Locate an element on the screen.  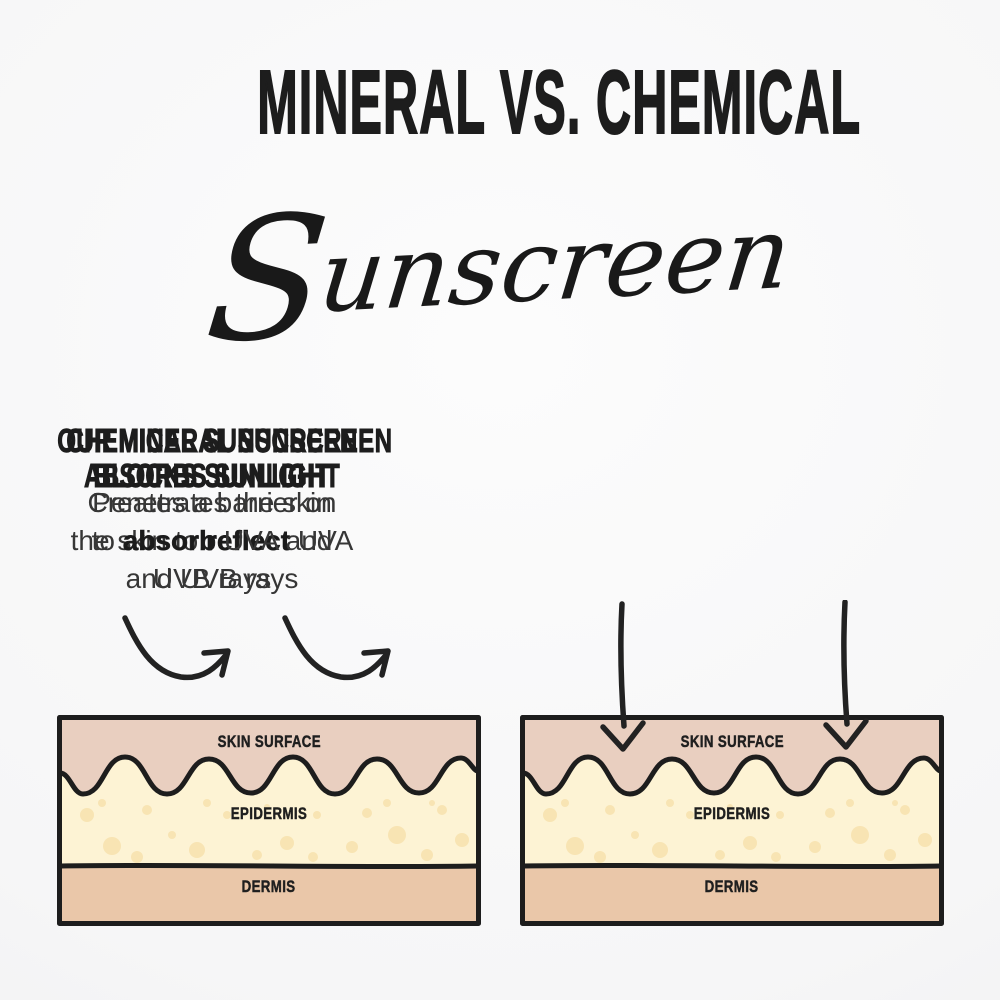
chemical-line2-pre: to is located at coordinates (107, 540).